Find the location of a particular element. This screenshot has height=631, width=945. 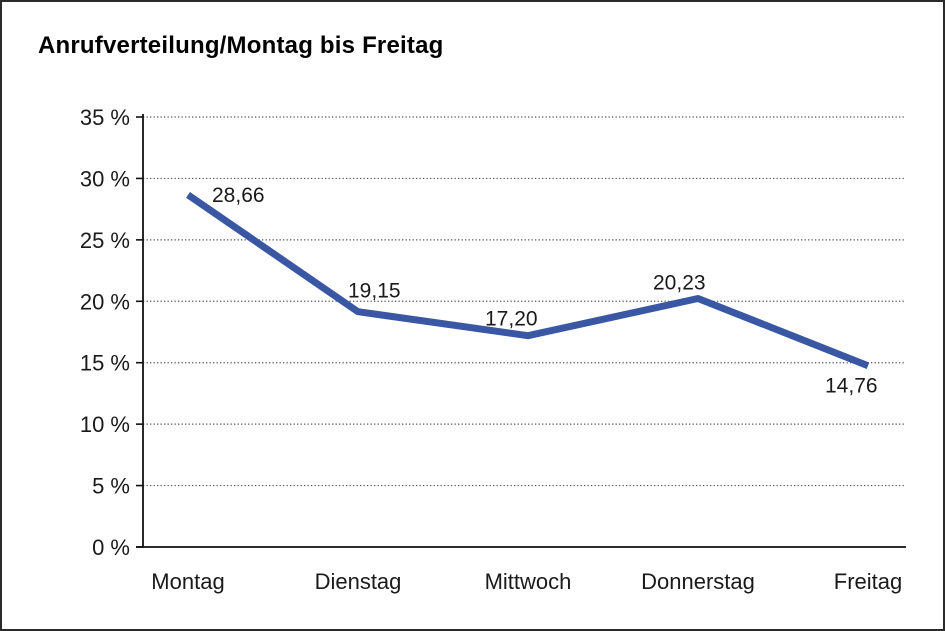

x-category-label: Donnerstag is located at coordinates (698, 581).